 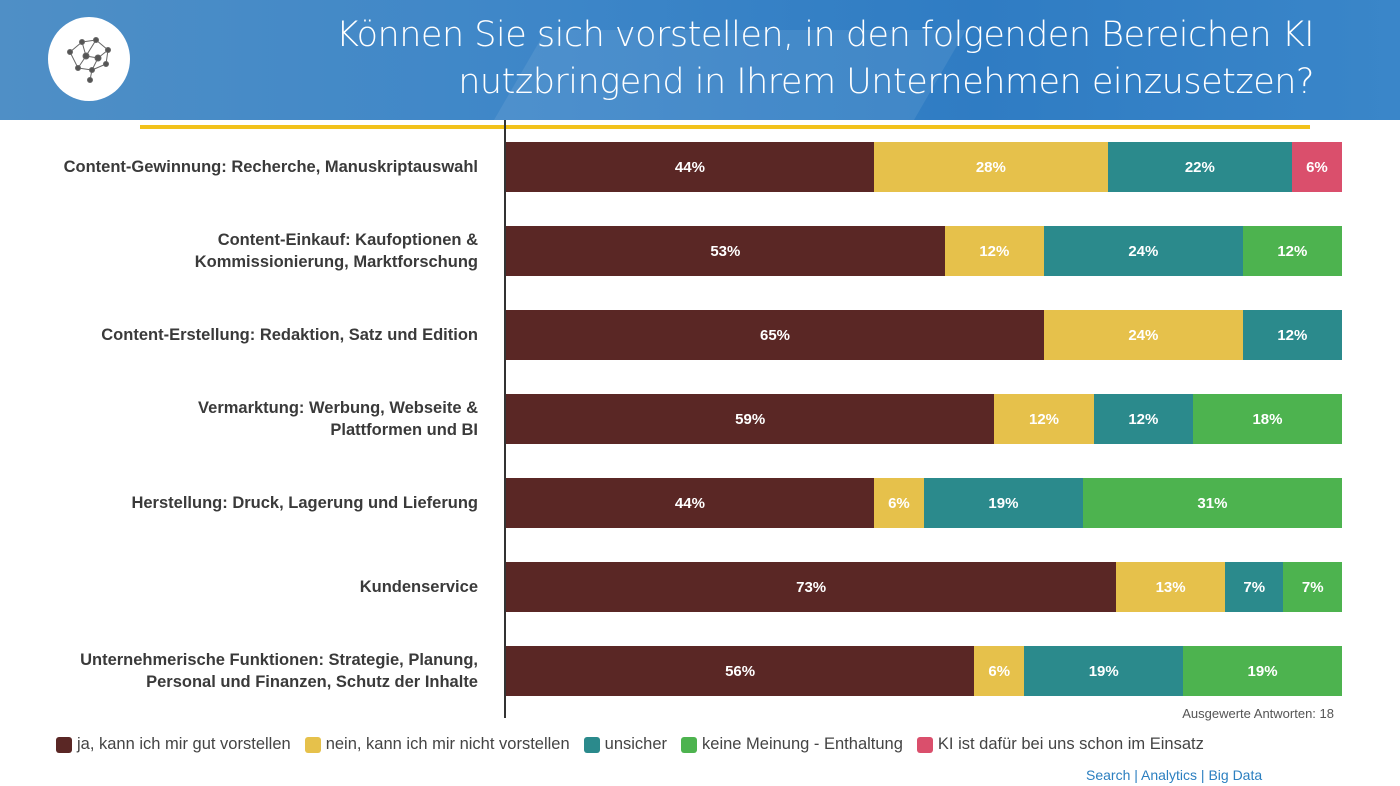 I want to click on legend-item: ja, kann ich mir gut vorstellen, so click(x=173, y=744).